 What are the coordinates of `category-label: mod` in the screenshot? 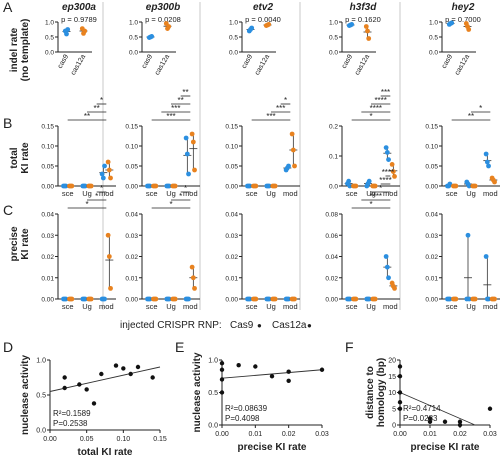 It's located at (390, 306).